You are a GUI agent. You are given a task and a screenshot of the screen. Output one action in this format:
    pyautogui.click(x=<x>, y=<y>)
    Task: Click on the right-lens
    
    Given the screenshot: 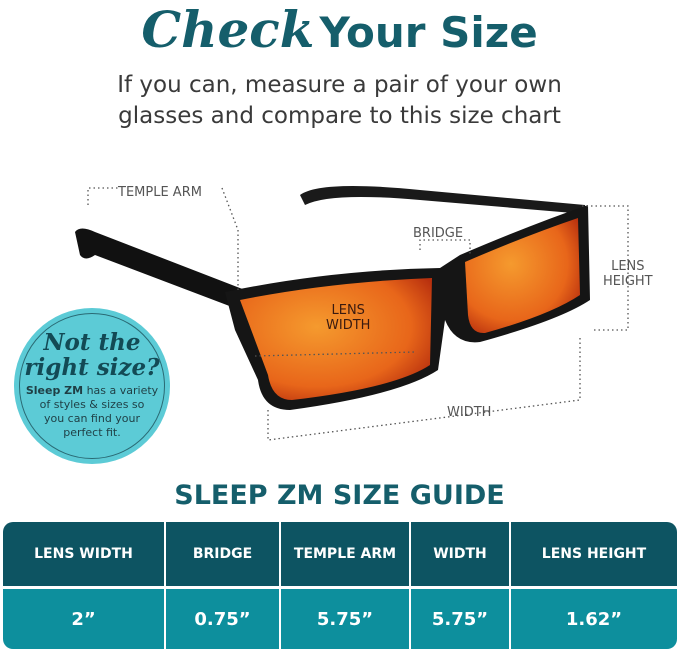 What is the action you would take?
    pyautogui.click(x=522, y=276)
    